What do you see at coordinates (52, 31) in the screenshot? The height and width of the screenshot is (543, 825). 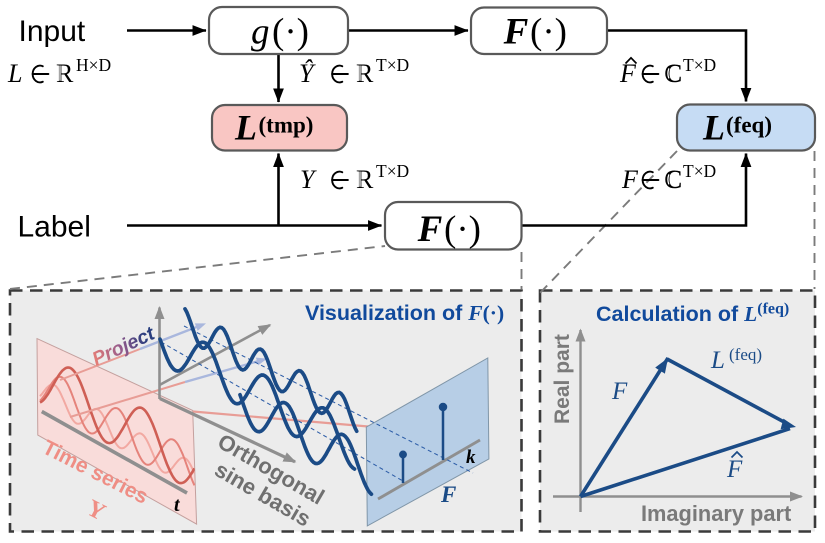 I see `svg-text: Input` at bounding box center [52, 31].